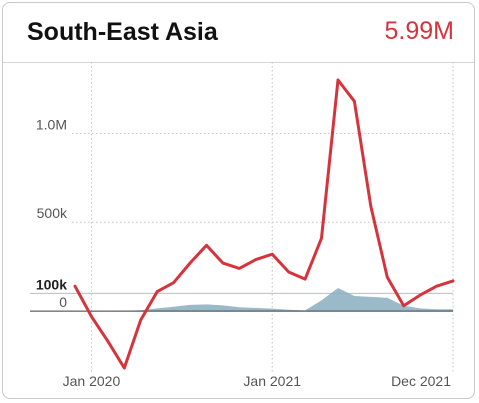 Image resolution: width=479 pixels, height=403 pixels. Describe the element at coordinates (264, 300) in the screenshot. I see `area-series` at that location.